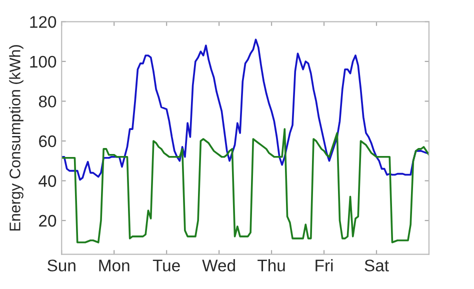 This screenshot has height=289, width=474. I want to click on x-tick-label: Tue, so click(166, 266).